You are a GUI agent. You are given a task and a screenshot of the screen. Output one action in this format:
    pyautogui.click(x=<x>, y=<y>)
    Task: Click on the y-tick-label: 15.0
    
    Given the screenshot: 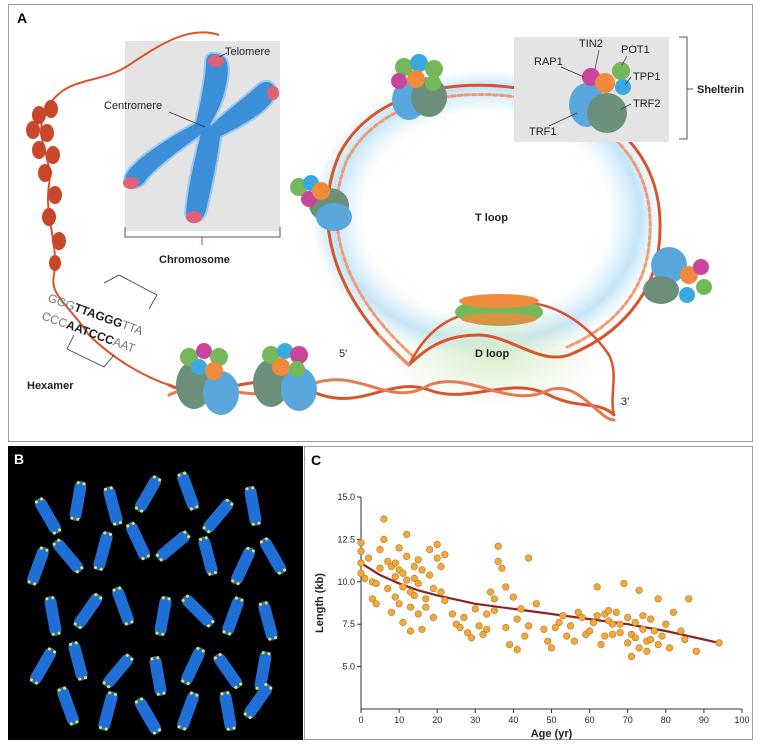 What is the action you would take?
    pyautogui.click(x=346, y=497)
    